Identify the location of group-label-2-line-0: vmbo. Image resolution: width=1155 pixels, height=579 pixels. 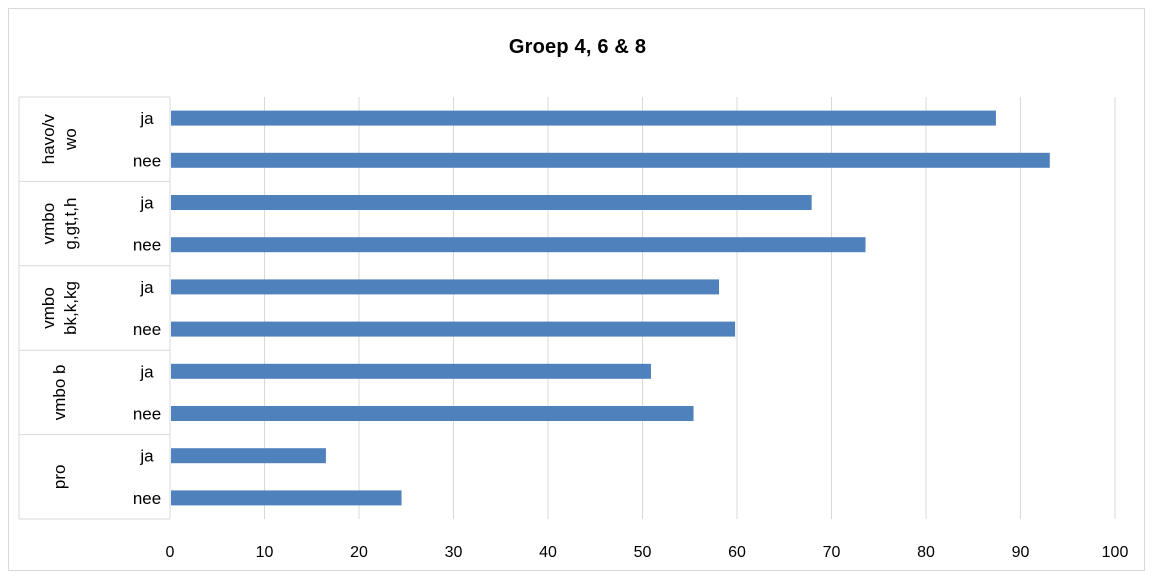
(48, 308).